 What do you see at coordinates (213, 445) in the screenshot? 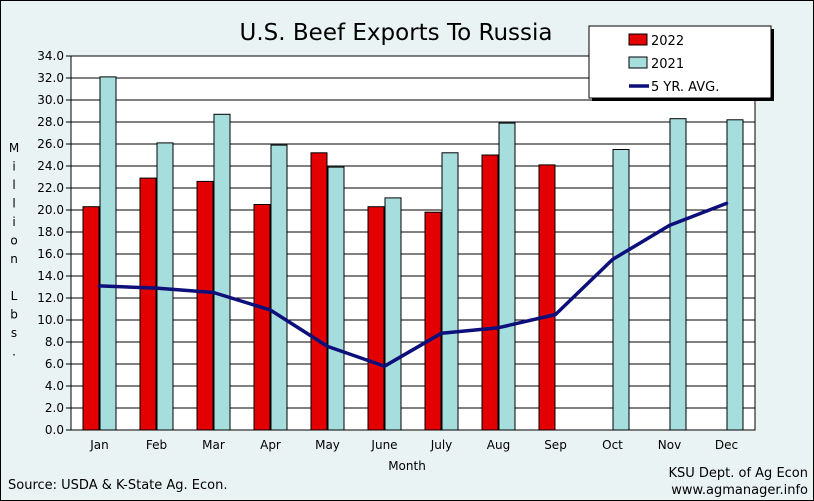
I see `x-tick-label: Mar` at bounding box center [213, 445].